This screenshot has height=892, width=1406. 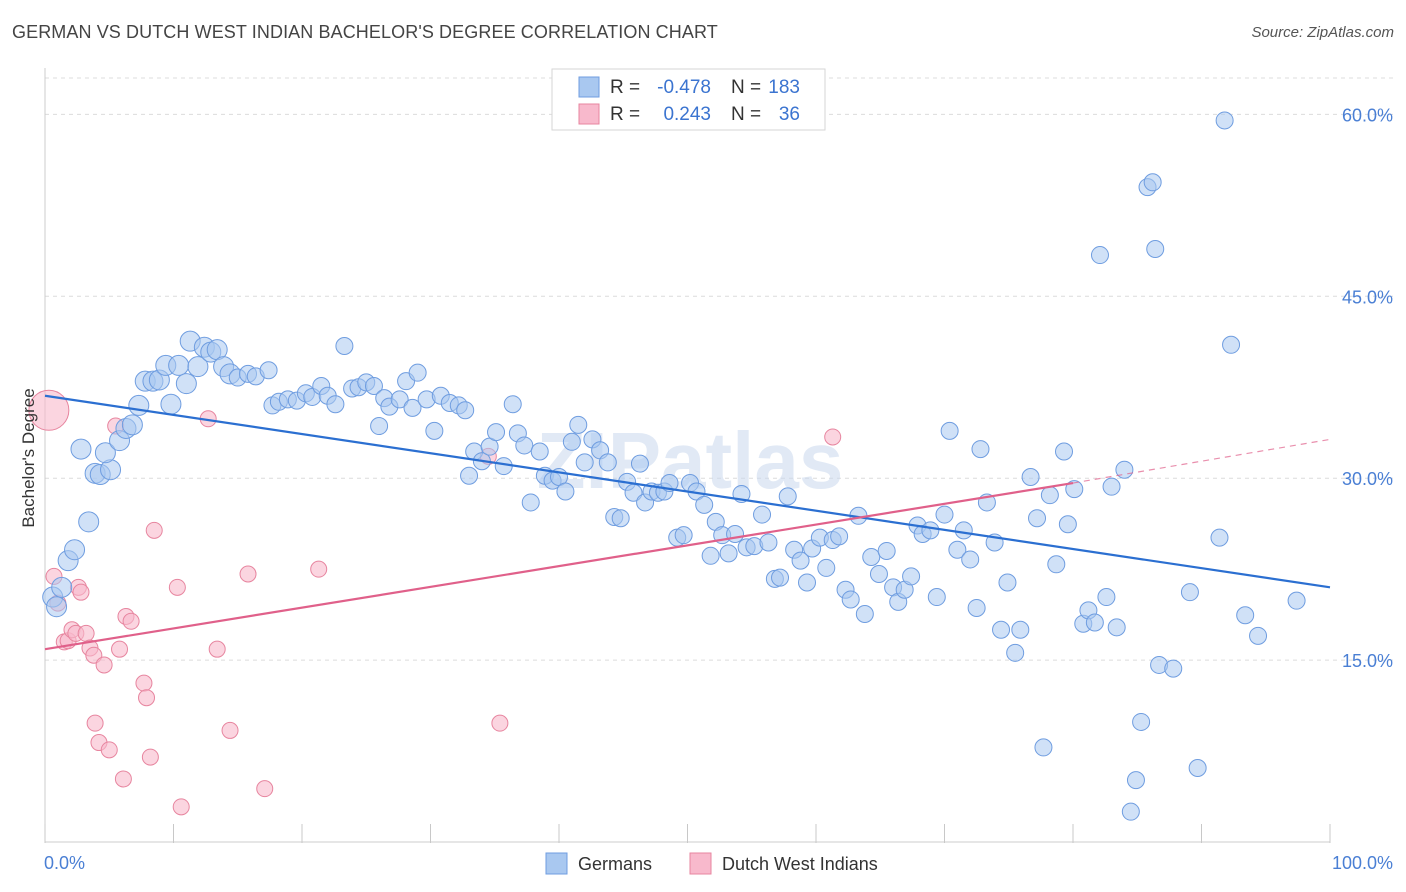 I want to click on legend-swatch-dutch, so click(x=589, y=114).